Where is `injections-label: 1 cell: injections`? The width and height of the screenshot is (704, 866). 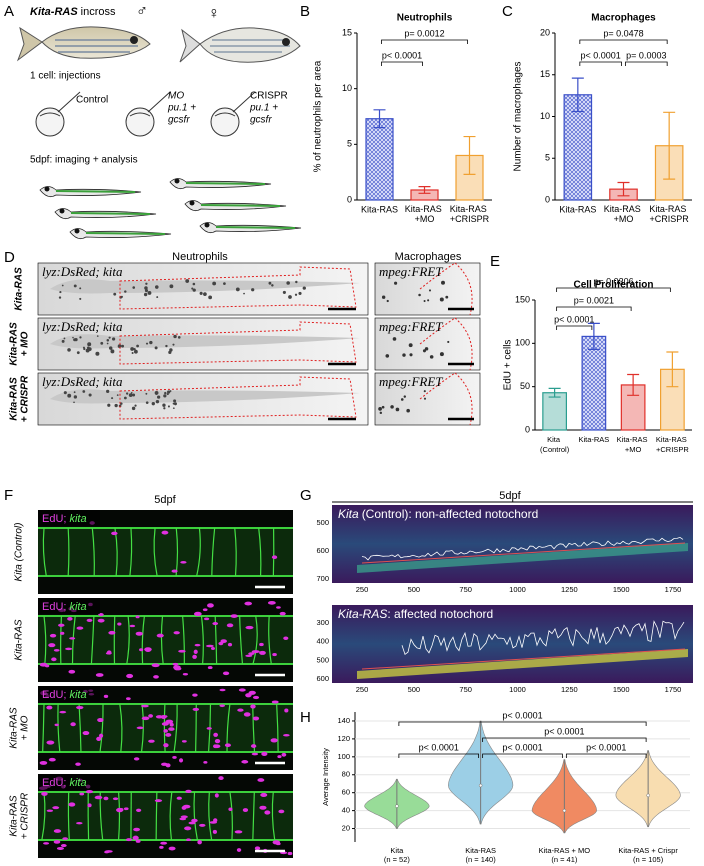 injections-label: 1 cell: injections is located at coordinates (65, 76).